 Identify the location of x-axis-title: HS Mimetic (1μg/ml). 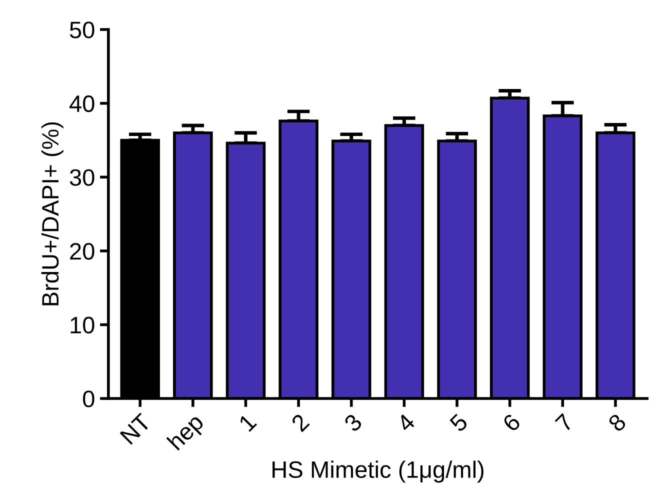
(378, 471).